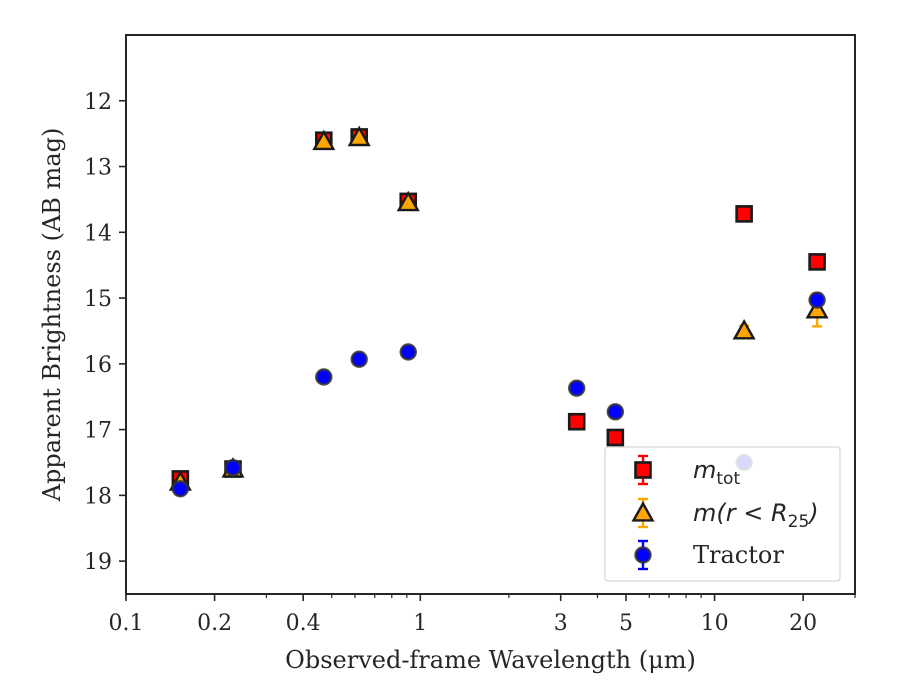  Describe the element at coordinates (98, 102) in the screenshot. I see `y-tick-label: 12` at that location.